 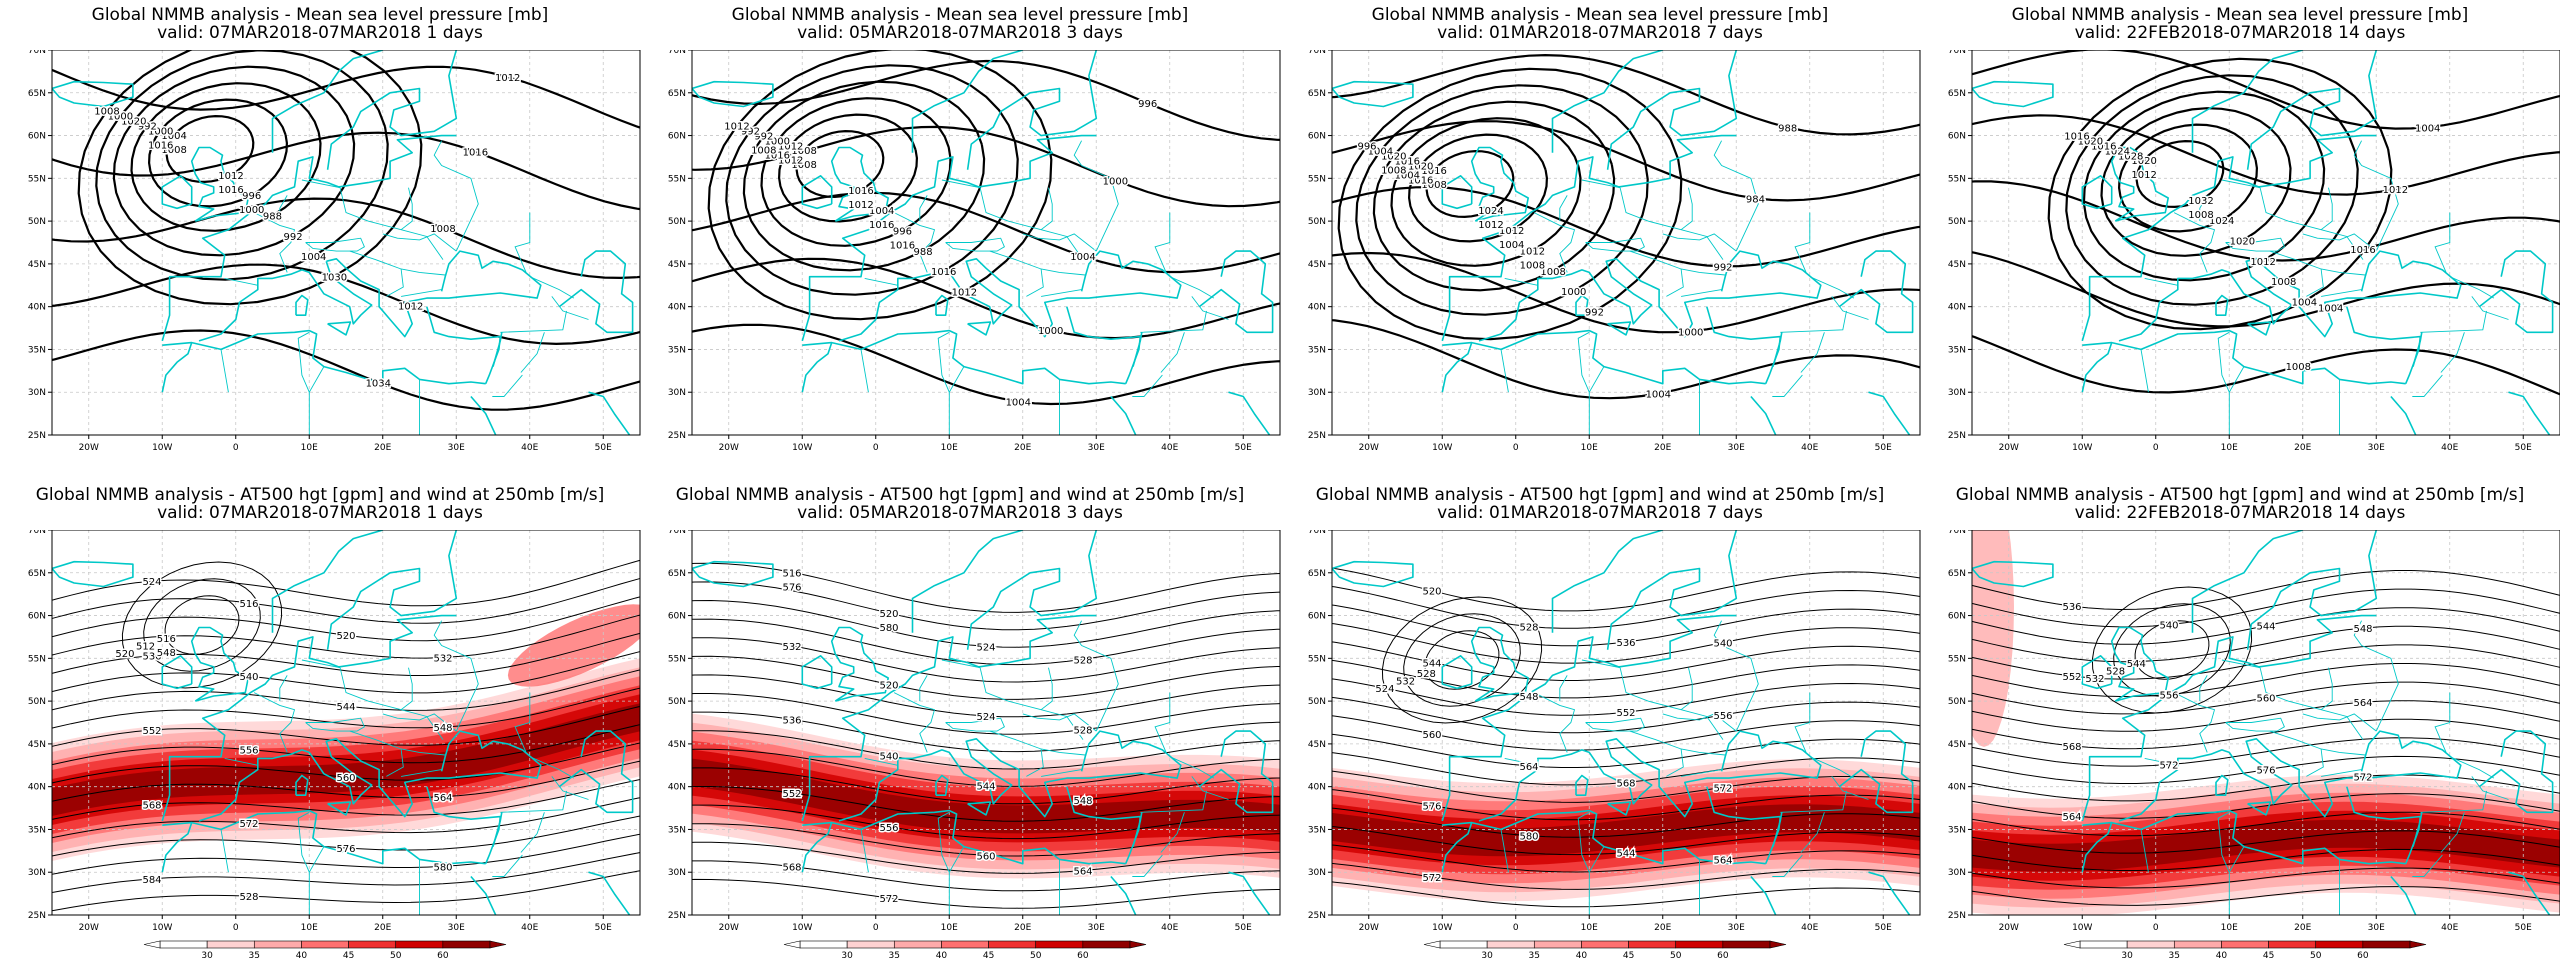 What do you see at coordinates (964, 292) in the screenshot?
I see `contour-label: 1012` at bounding box center [964, 292].